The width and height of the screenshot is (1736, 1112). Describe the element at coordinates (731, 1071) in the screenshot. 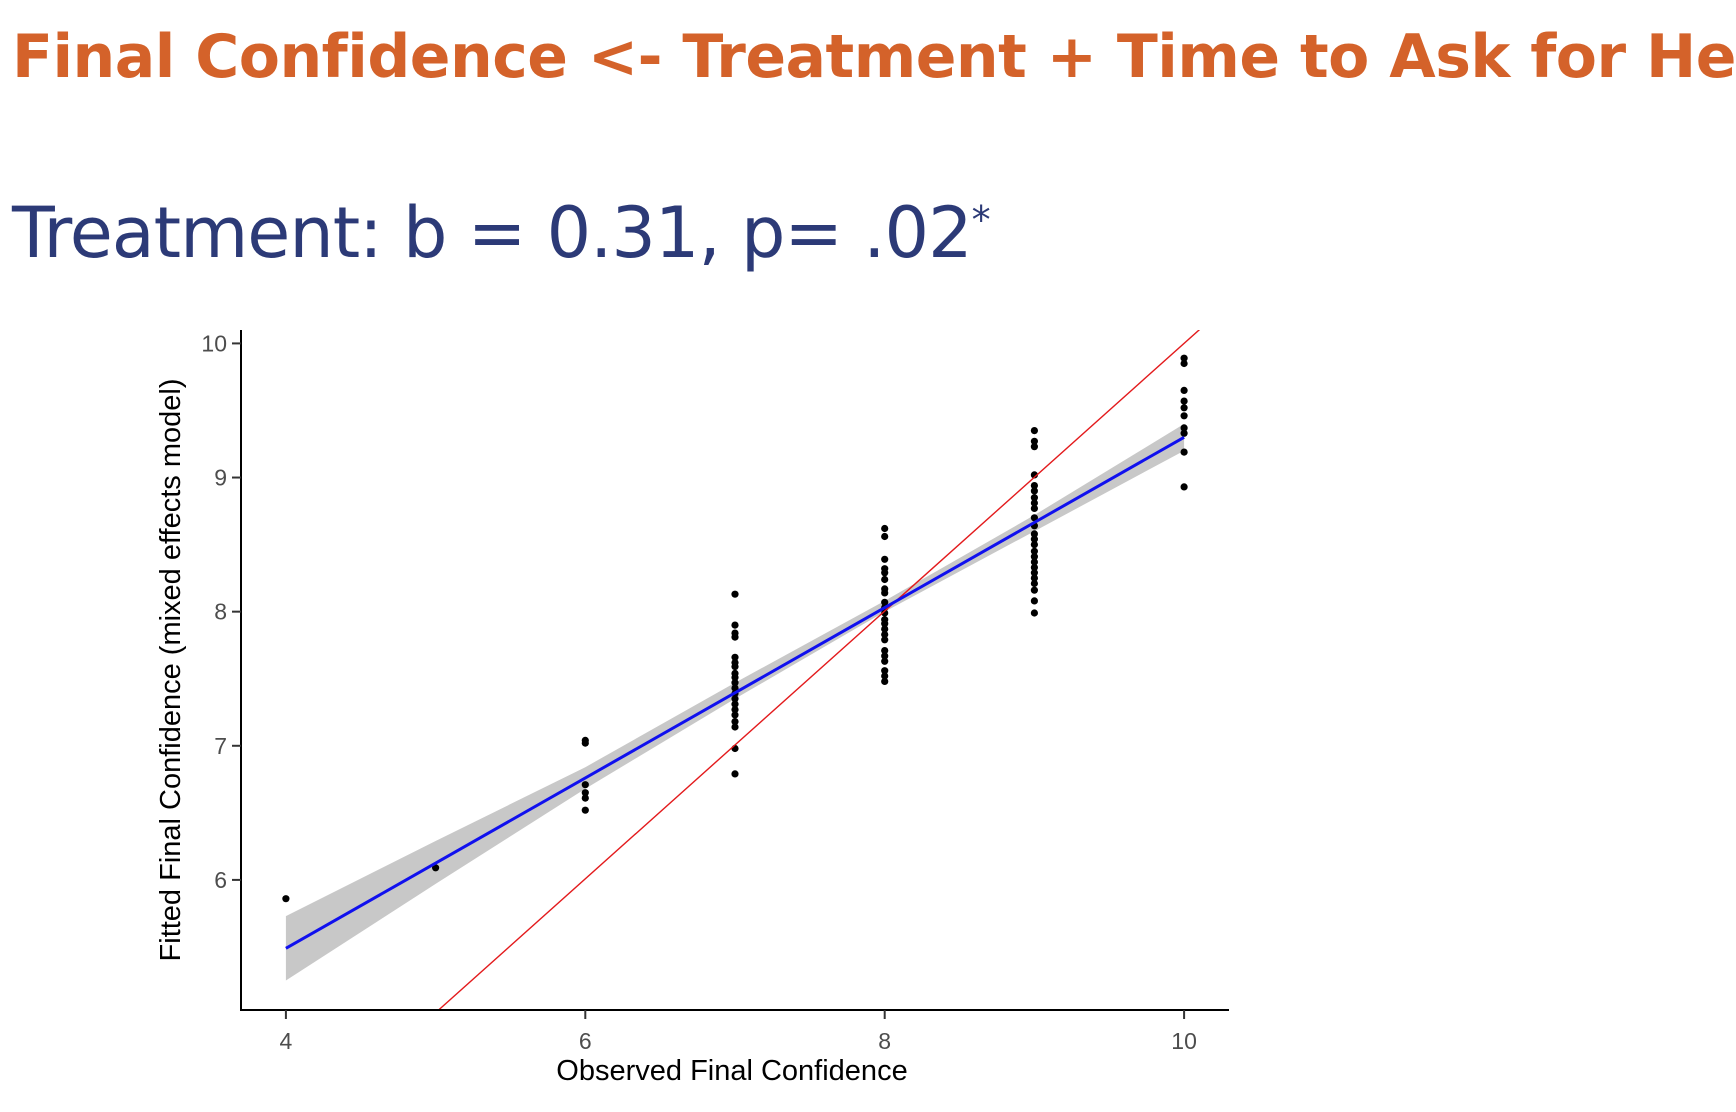

I see `x-axis-label: Observed Final Confidence` at that location.